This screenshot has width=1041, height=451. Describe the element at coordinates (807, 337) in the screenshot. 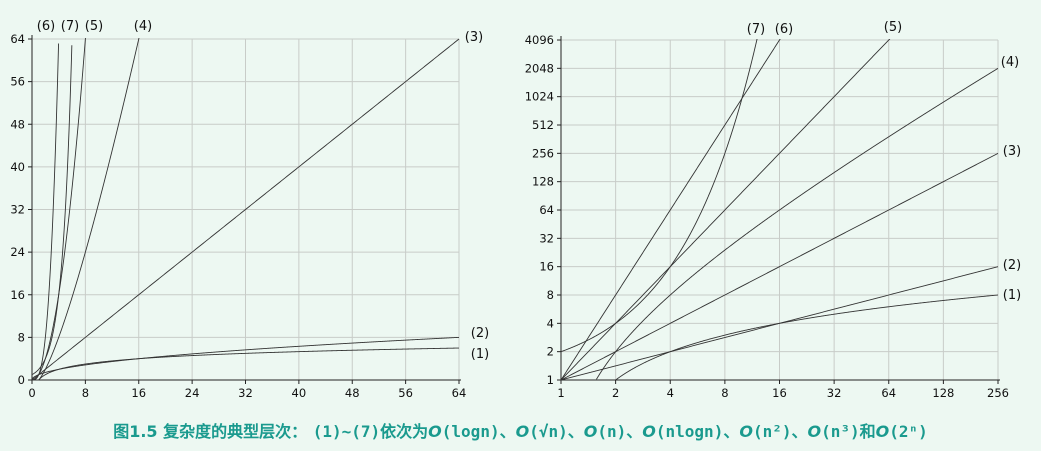

I see `curve-log2` at that location.